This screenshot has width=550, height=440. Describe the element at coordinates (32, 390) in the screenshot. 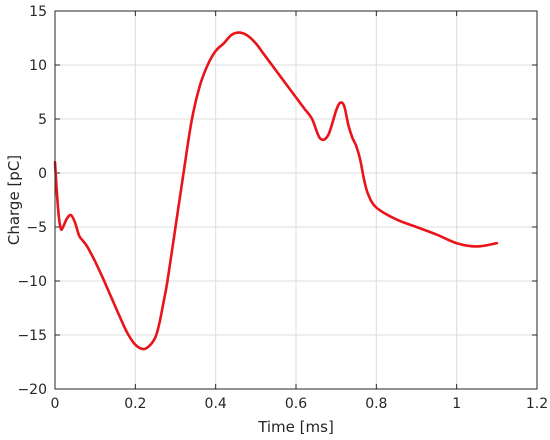

I see `y-tick-label: −20` at that location.